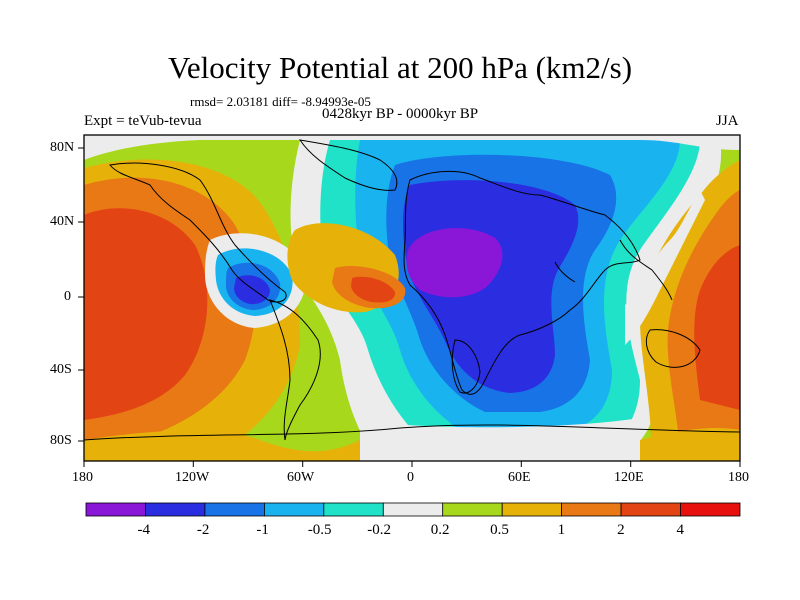  I want to click on colorbar-label: -1, so click(262, 530).